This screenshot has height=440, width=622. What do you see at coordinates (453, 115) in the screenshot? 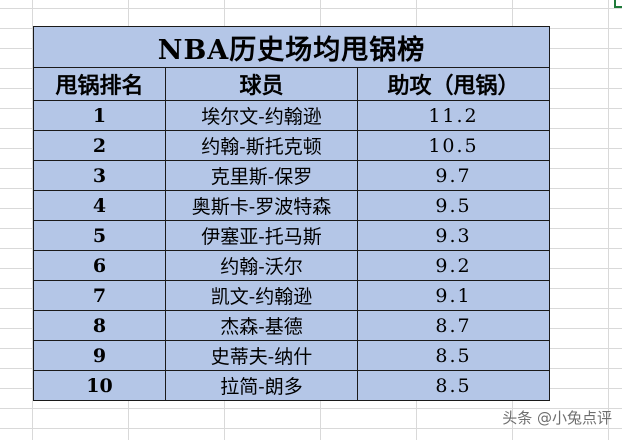
I see `assists-cell: 11.2` at bounding box center [453, 115].